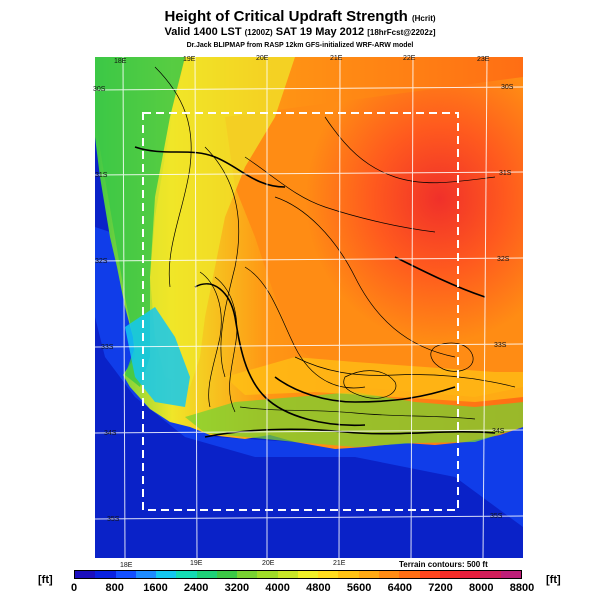 The image size is (600, 600). I want to click on terrain-contour-note: Terrain contours: 500 ft, so click(443, 564).